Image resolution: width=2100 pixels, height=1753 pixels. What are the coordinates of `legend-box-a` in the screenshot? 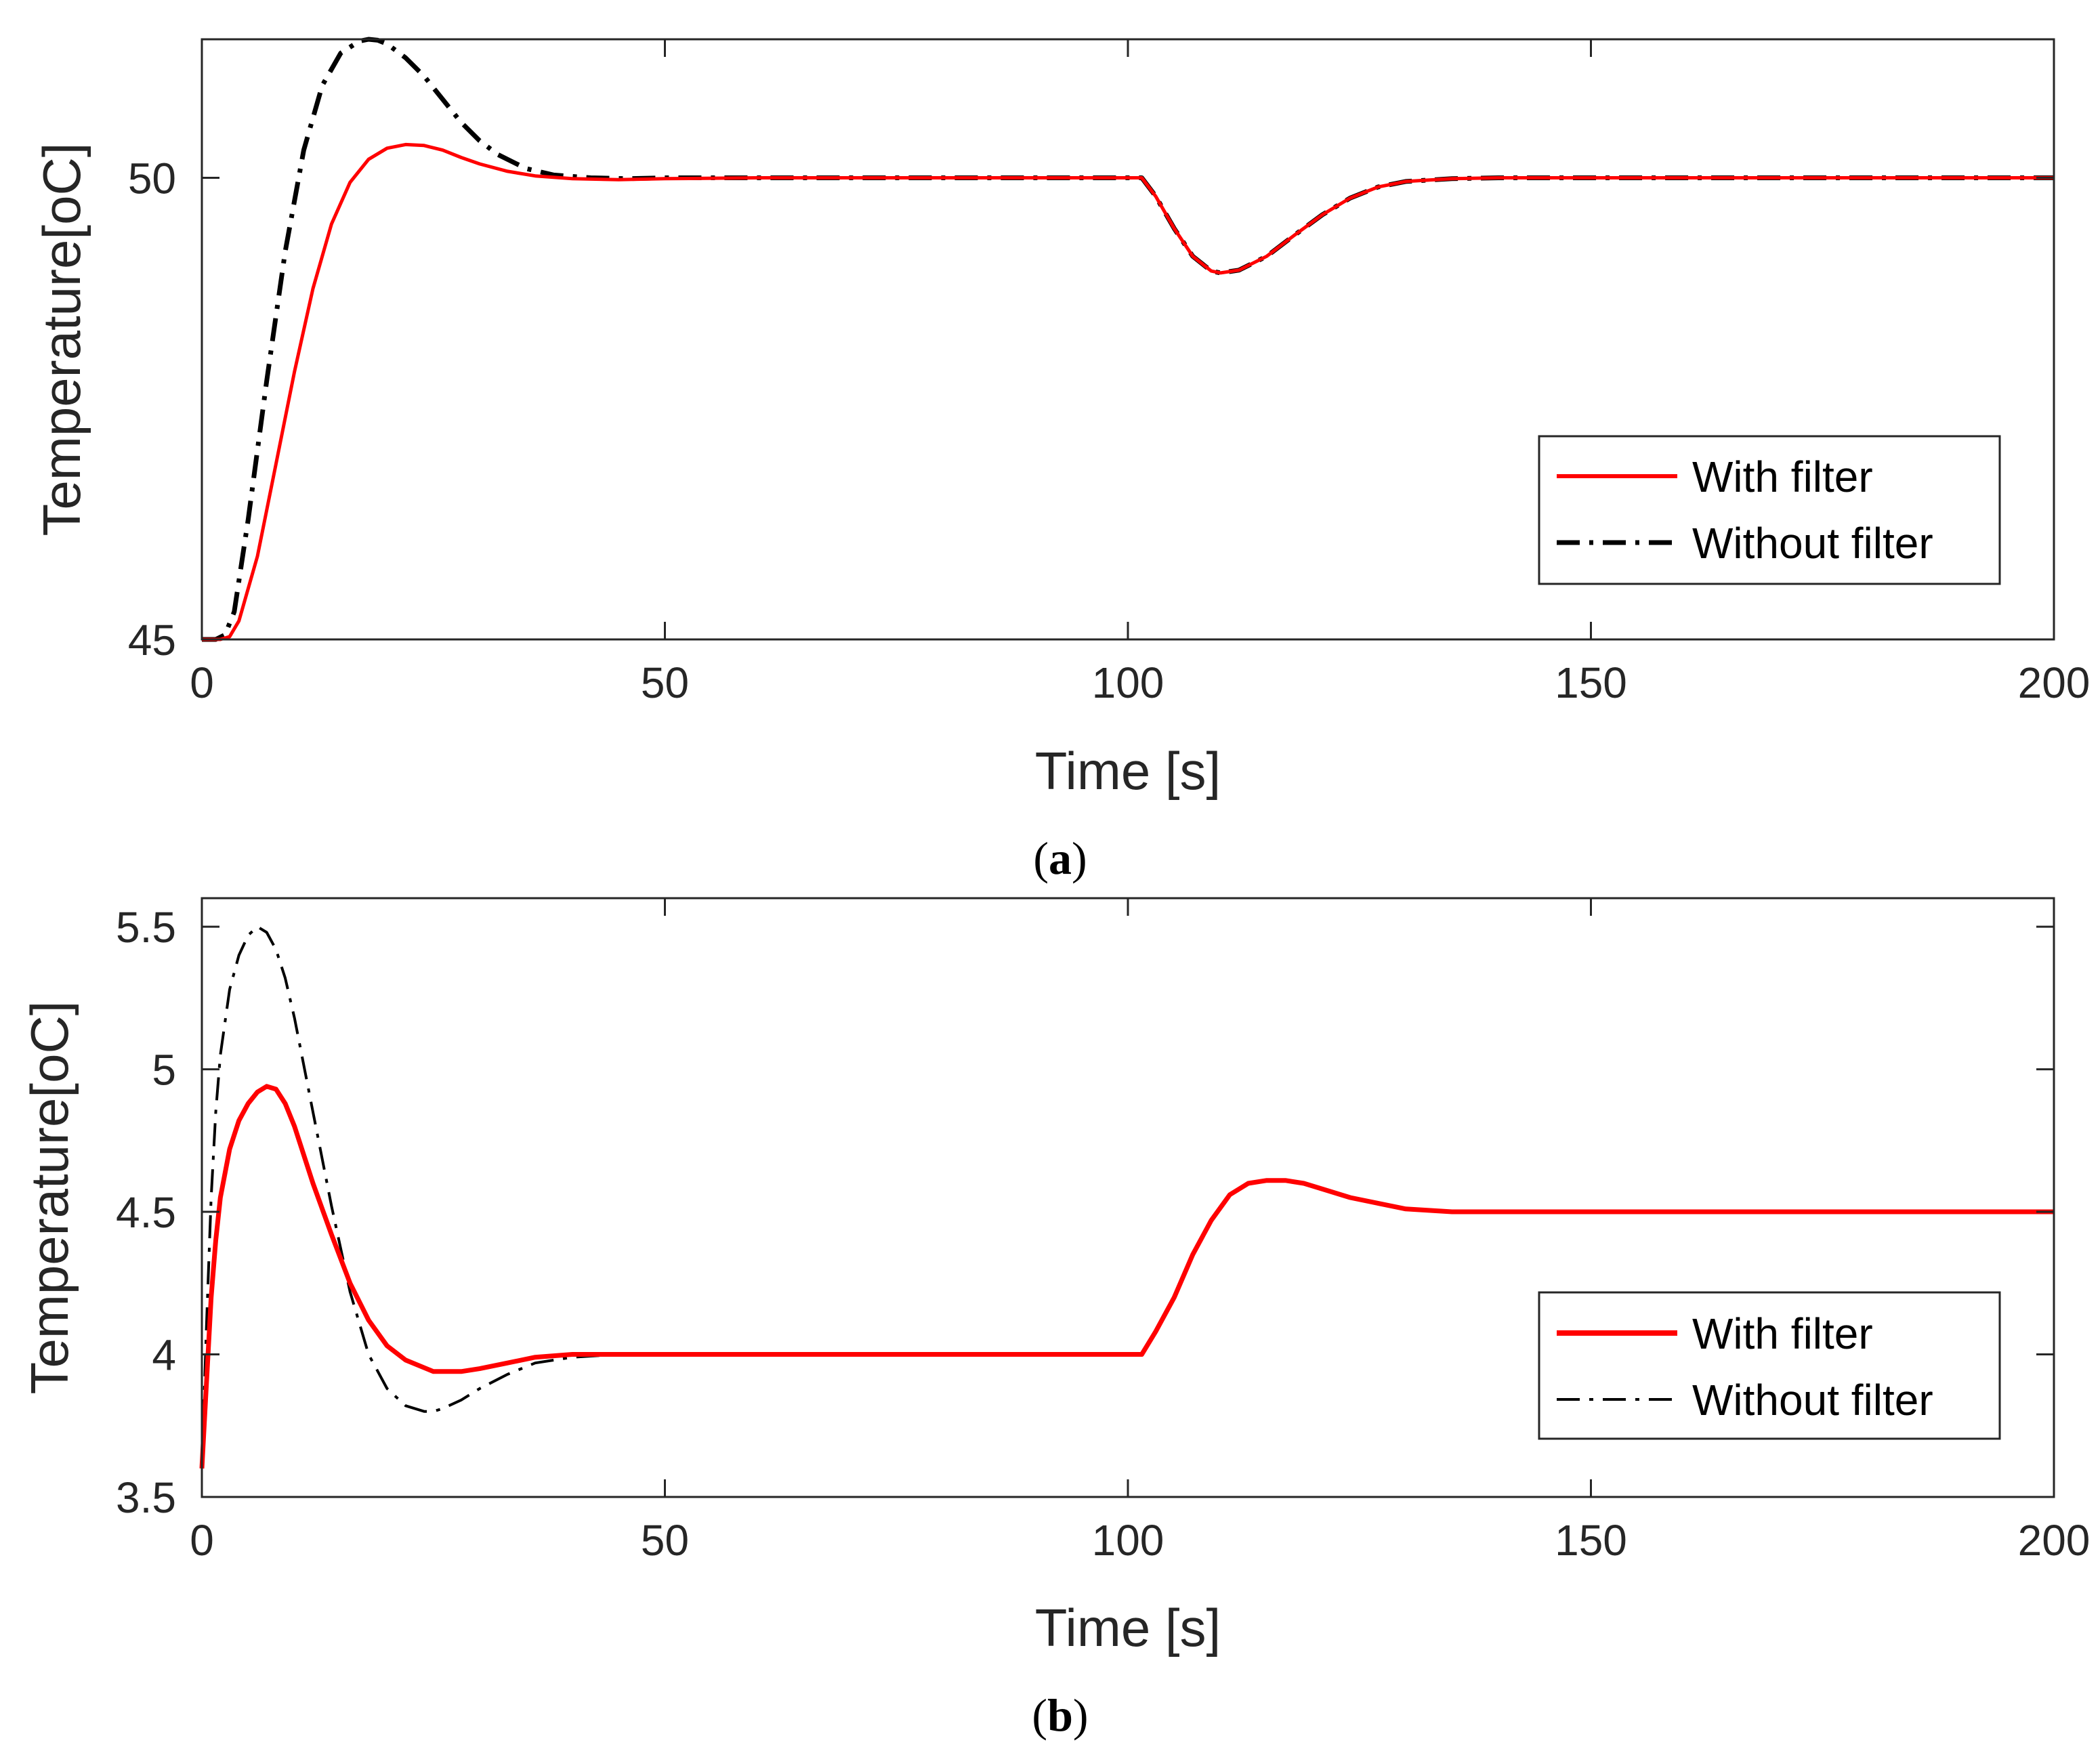 It's located at (1769, 510).